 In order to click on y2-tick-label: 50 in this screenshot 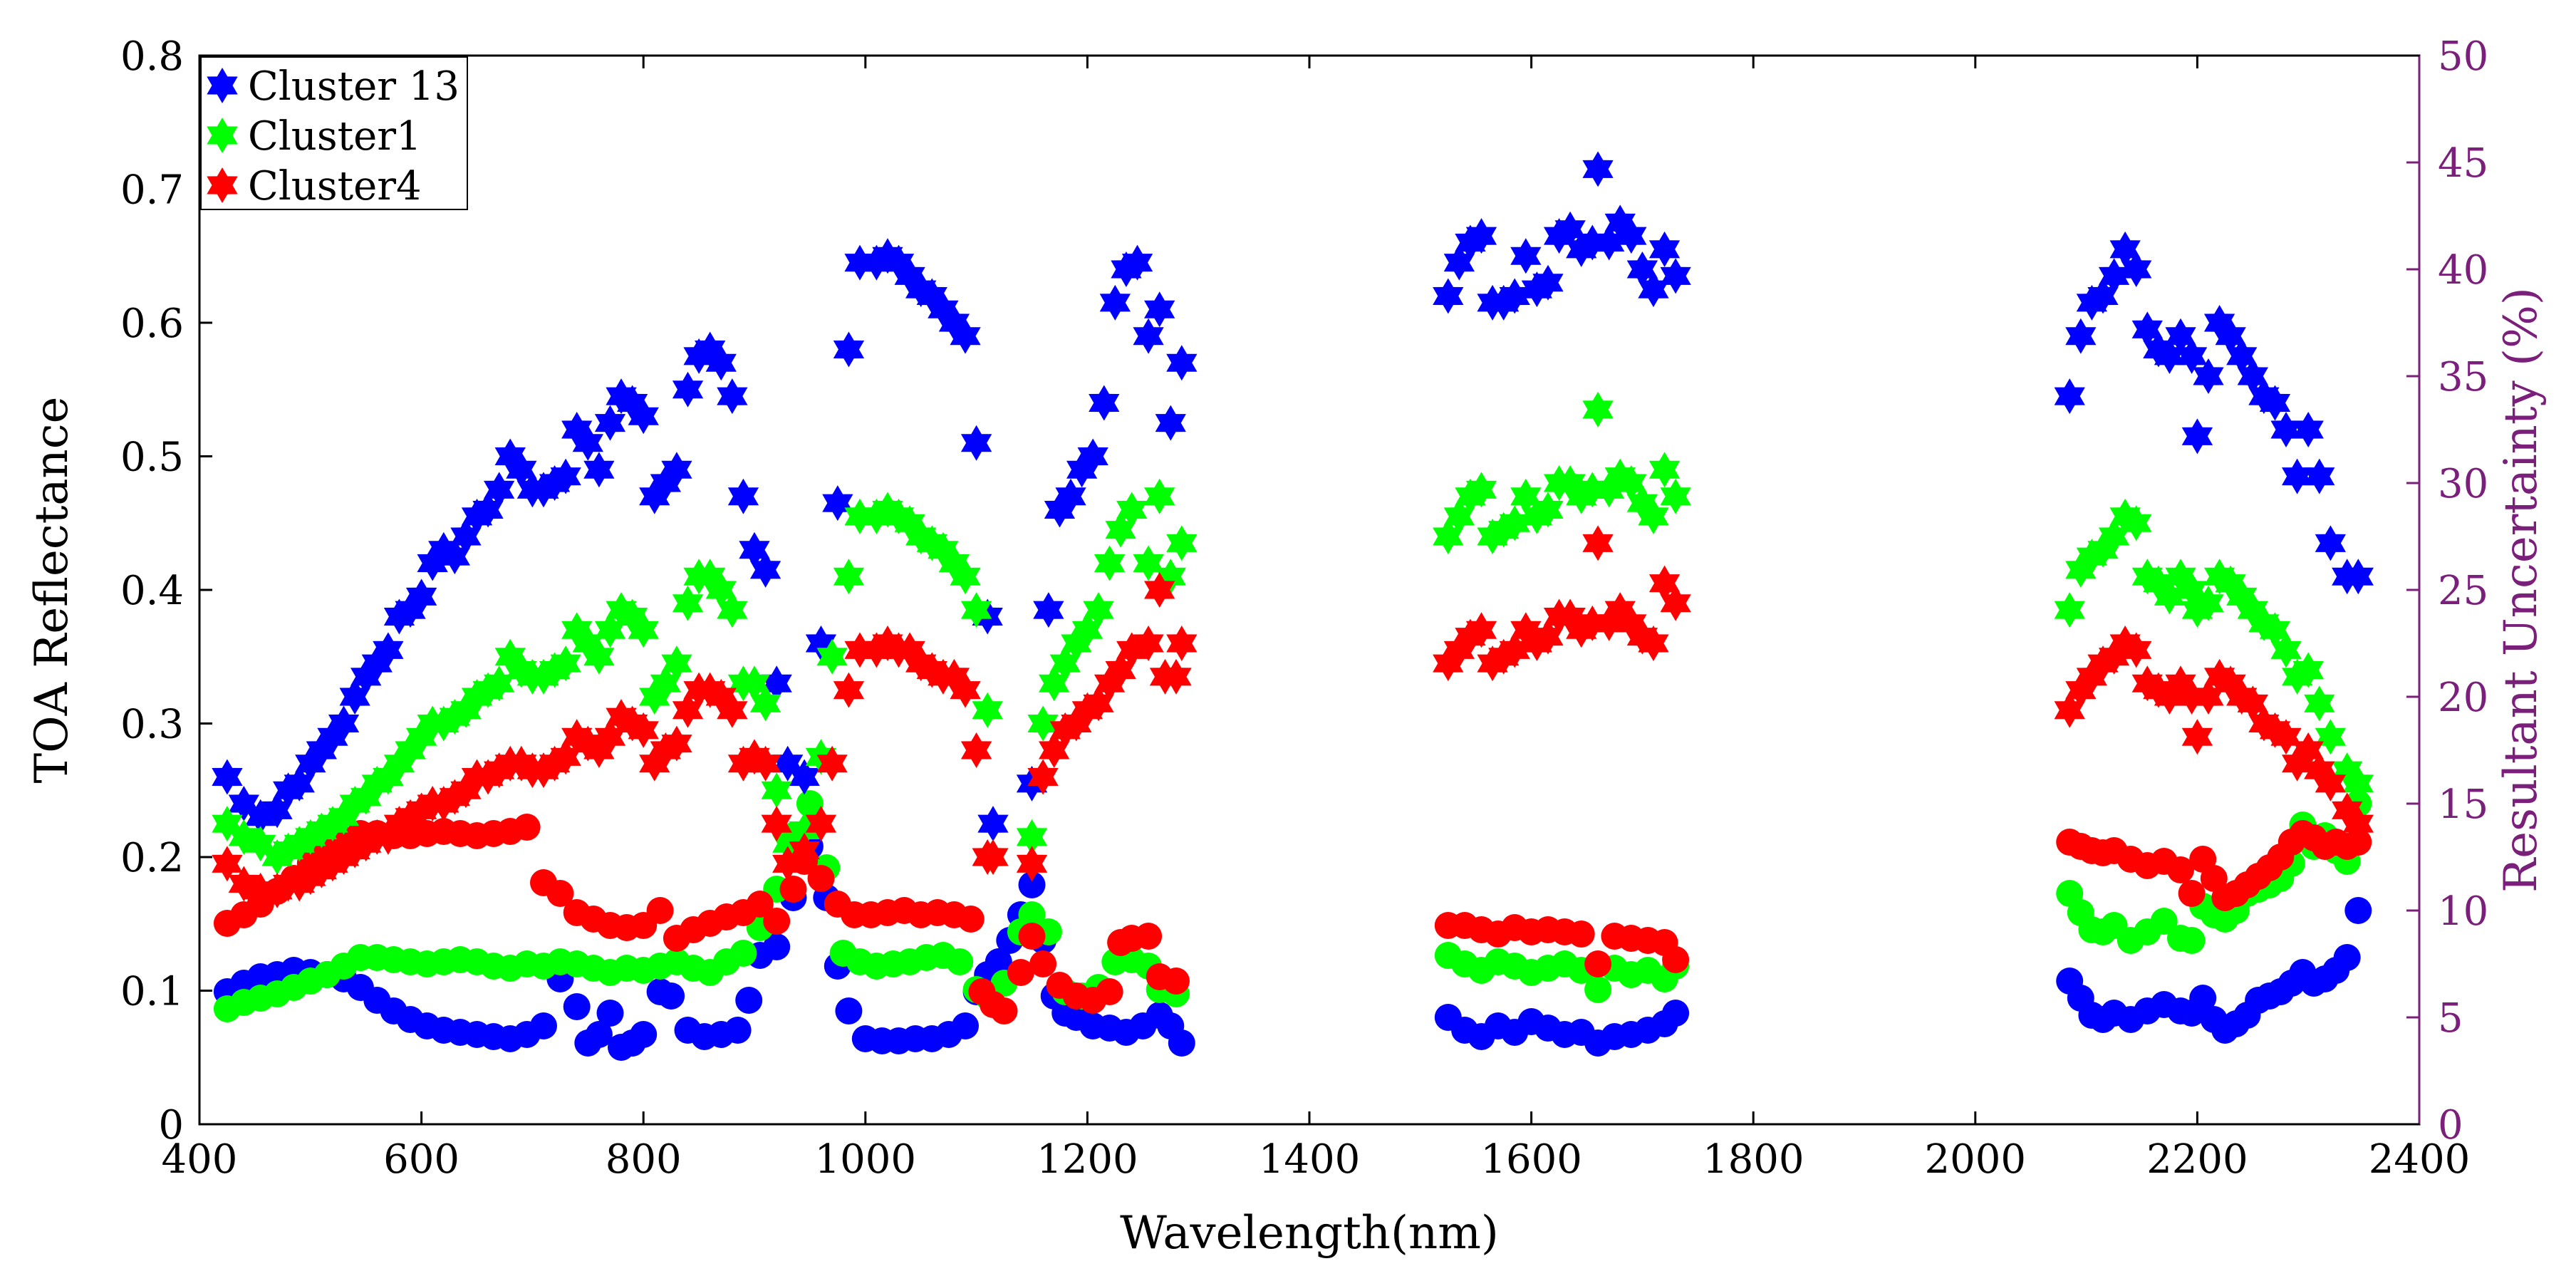, I will do `click(2463, 56)`.